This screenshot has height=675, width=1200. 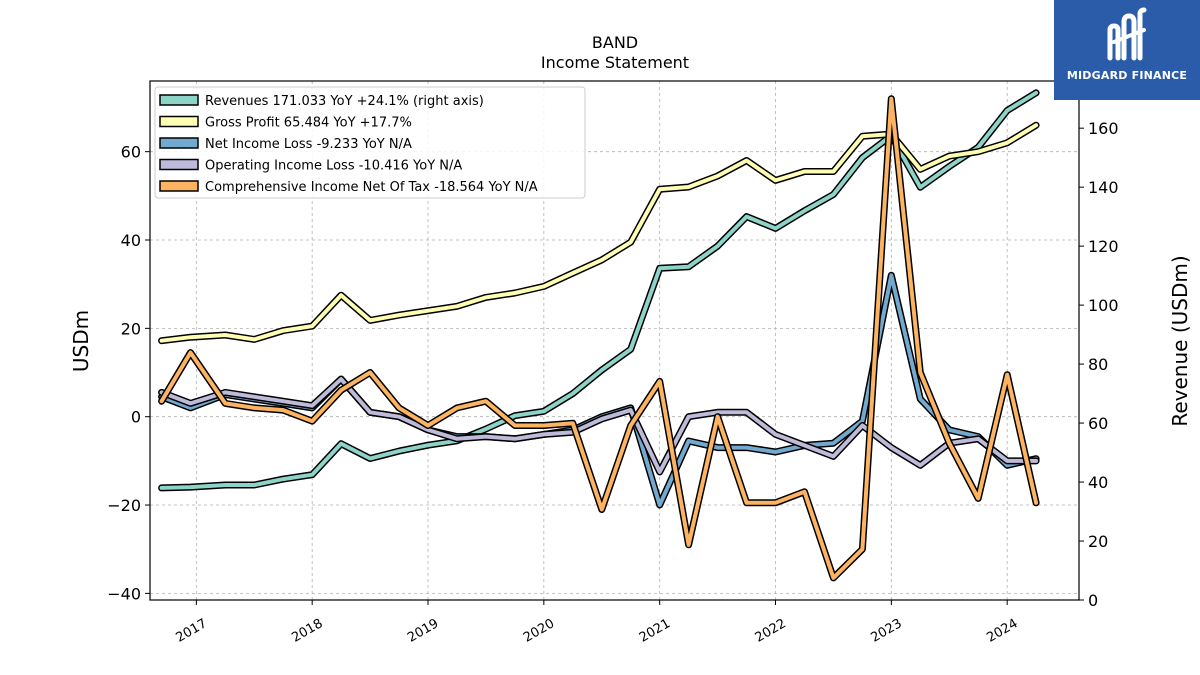 I want to click on chart-title: BAND, so click(x=615, y=42).